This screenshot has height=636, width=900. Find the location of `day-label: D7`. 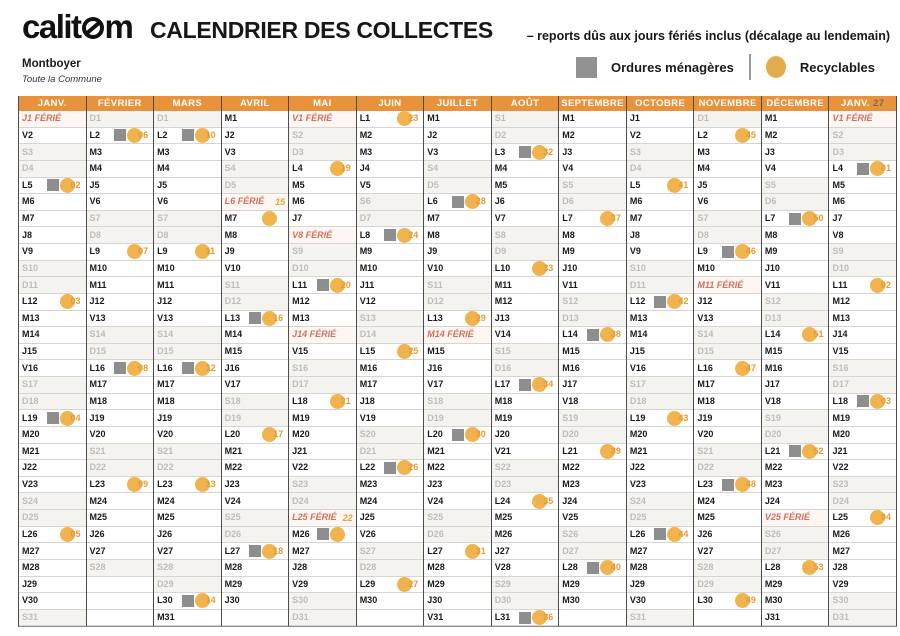

day-label: D7 is located at coordinates (365, 218).